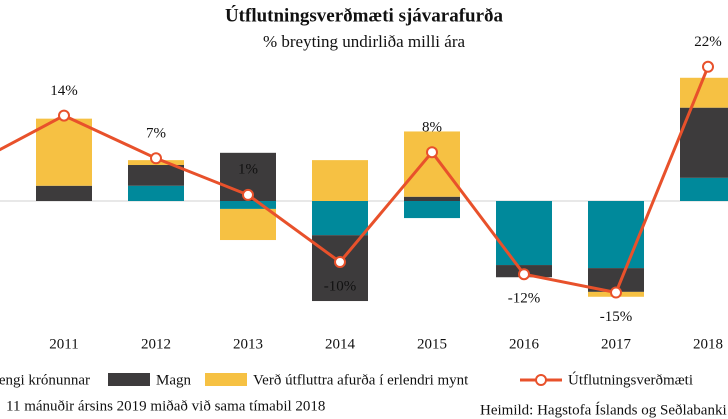  Describe the element at coordinates (173, 380) in the screenshot. I see `legend-label: Magn` at that location.